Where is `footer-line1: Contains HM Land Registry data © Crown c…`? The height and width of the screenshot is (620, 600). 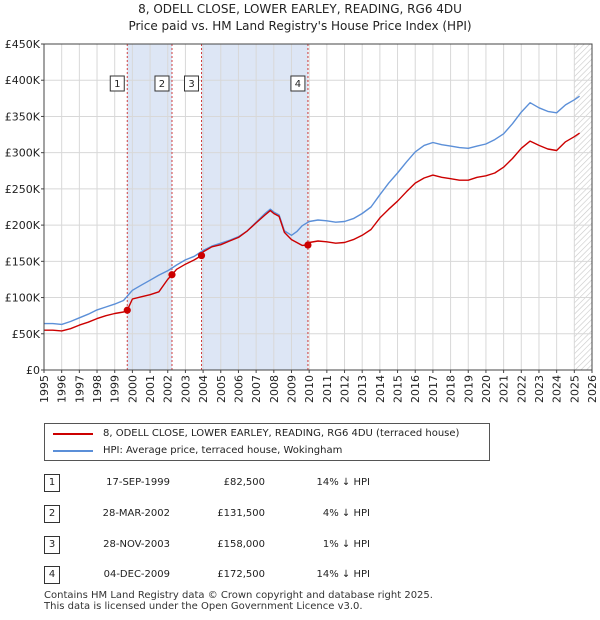 footer-line1: Contains HM Land Registry data © Crown c… is located at coordinates (238, 595).